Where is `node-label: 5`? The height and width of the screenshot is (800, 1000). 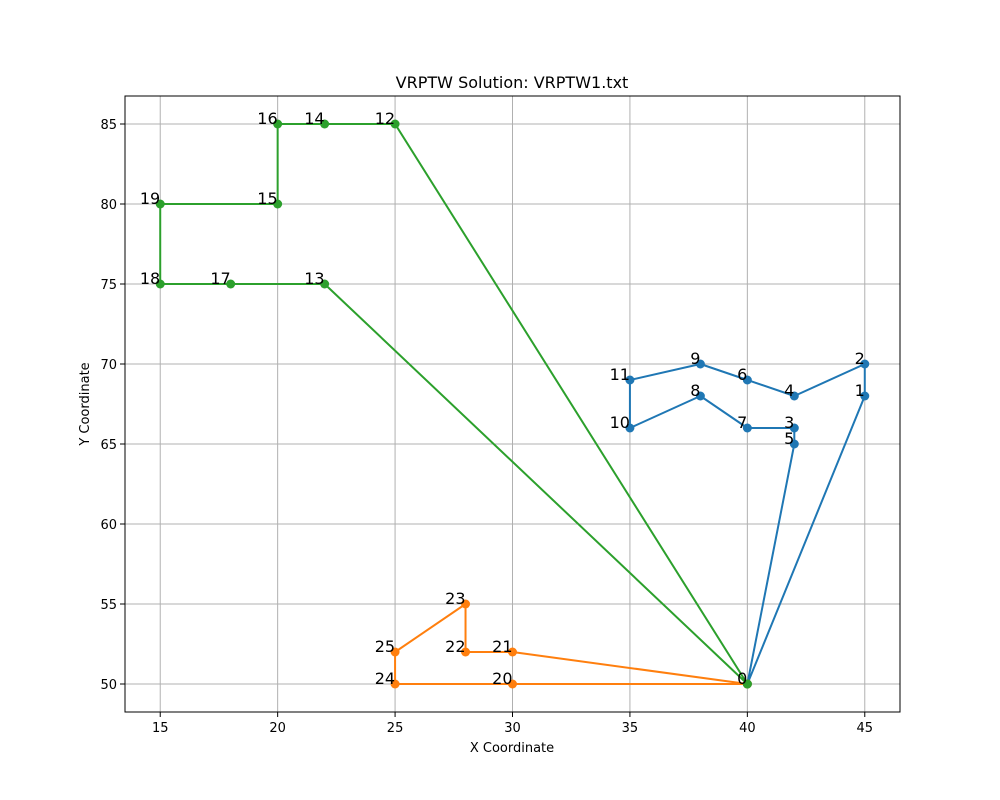 node-label: 5 is located at coordinates (789, 438).